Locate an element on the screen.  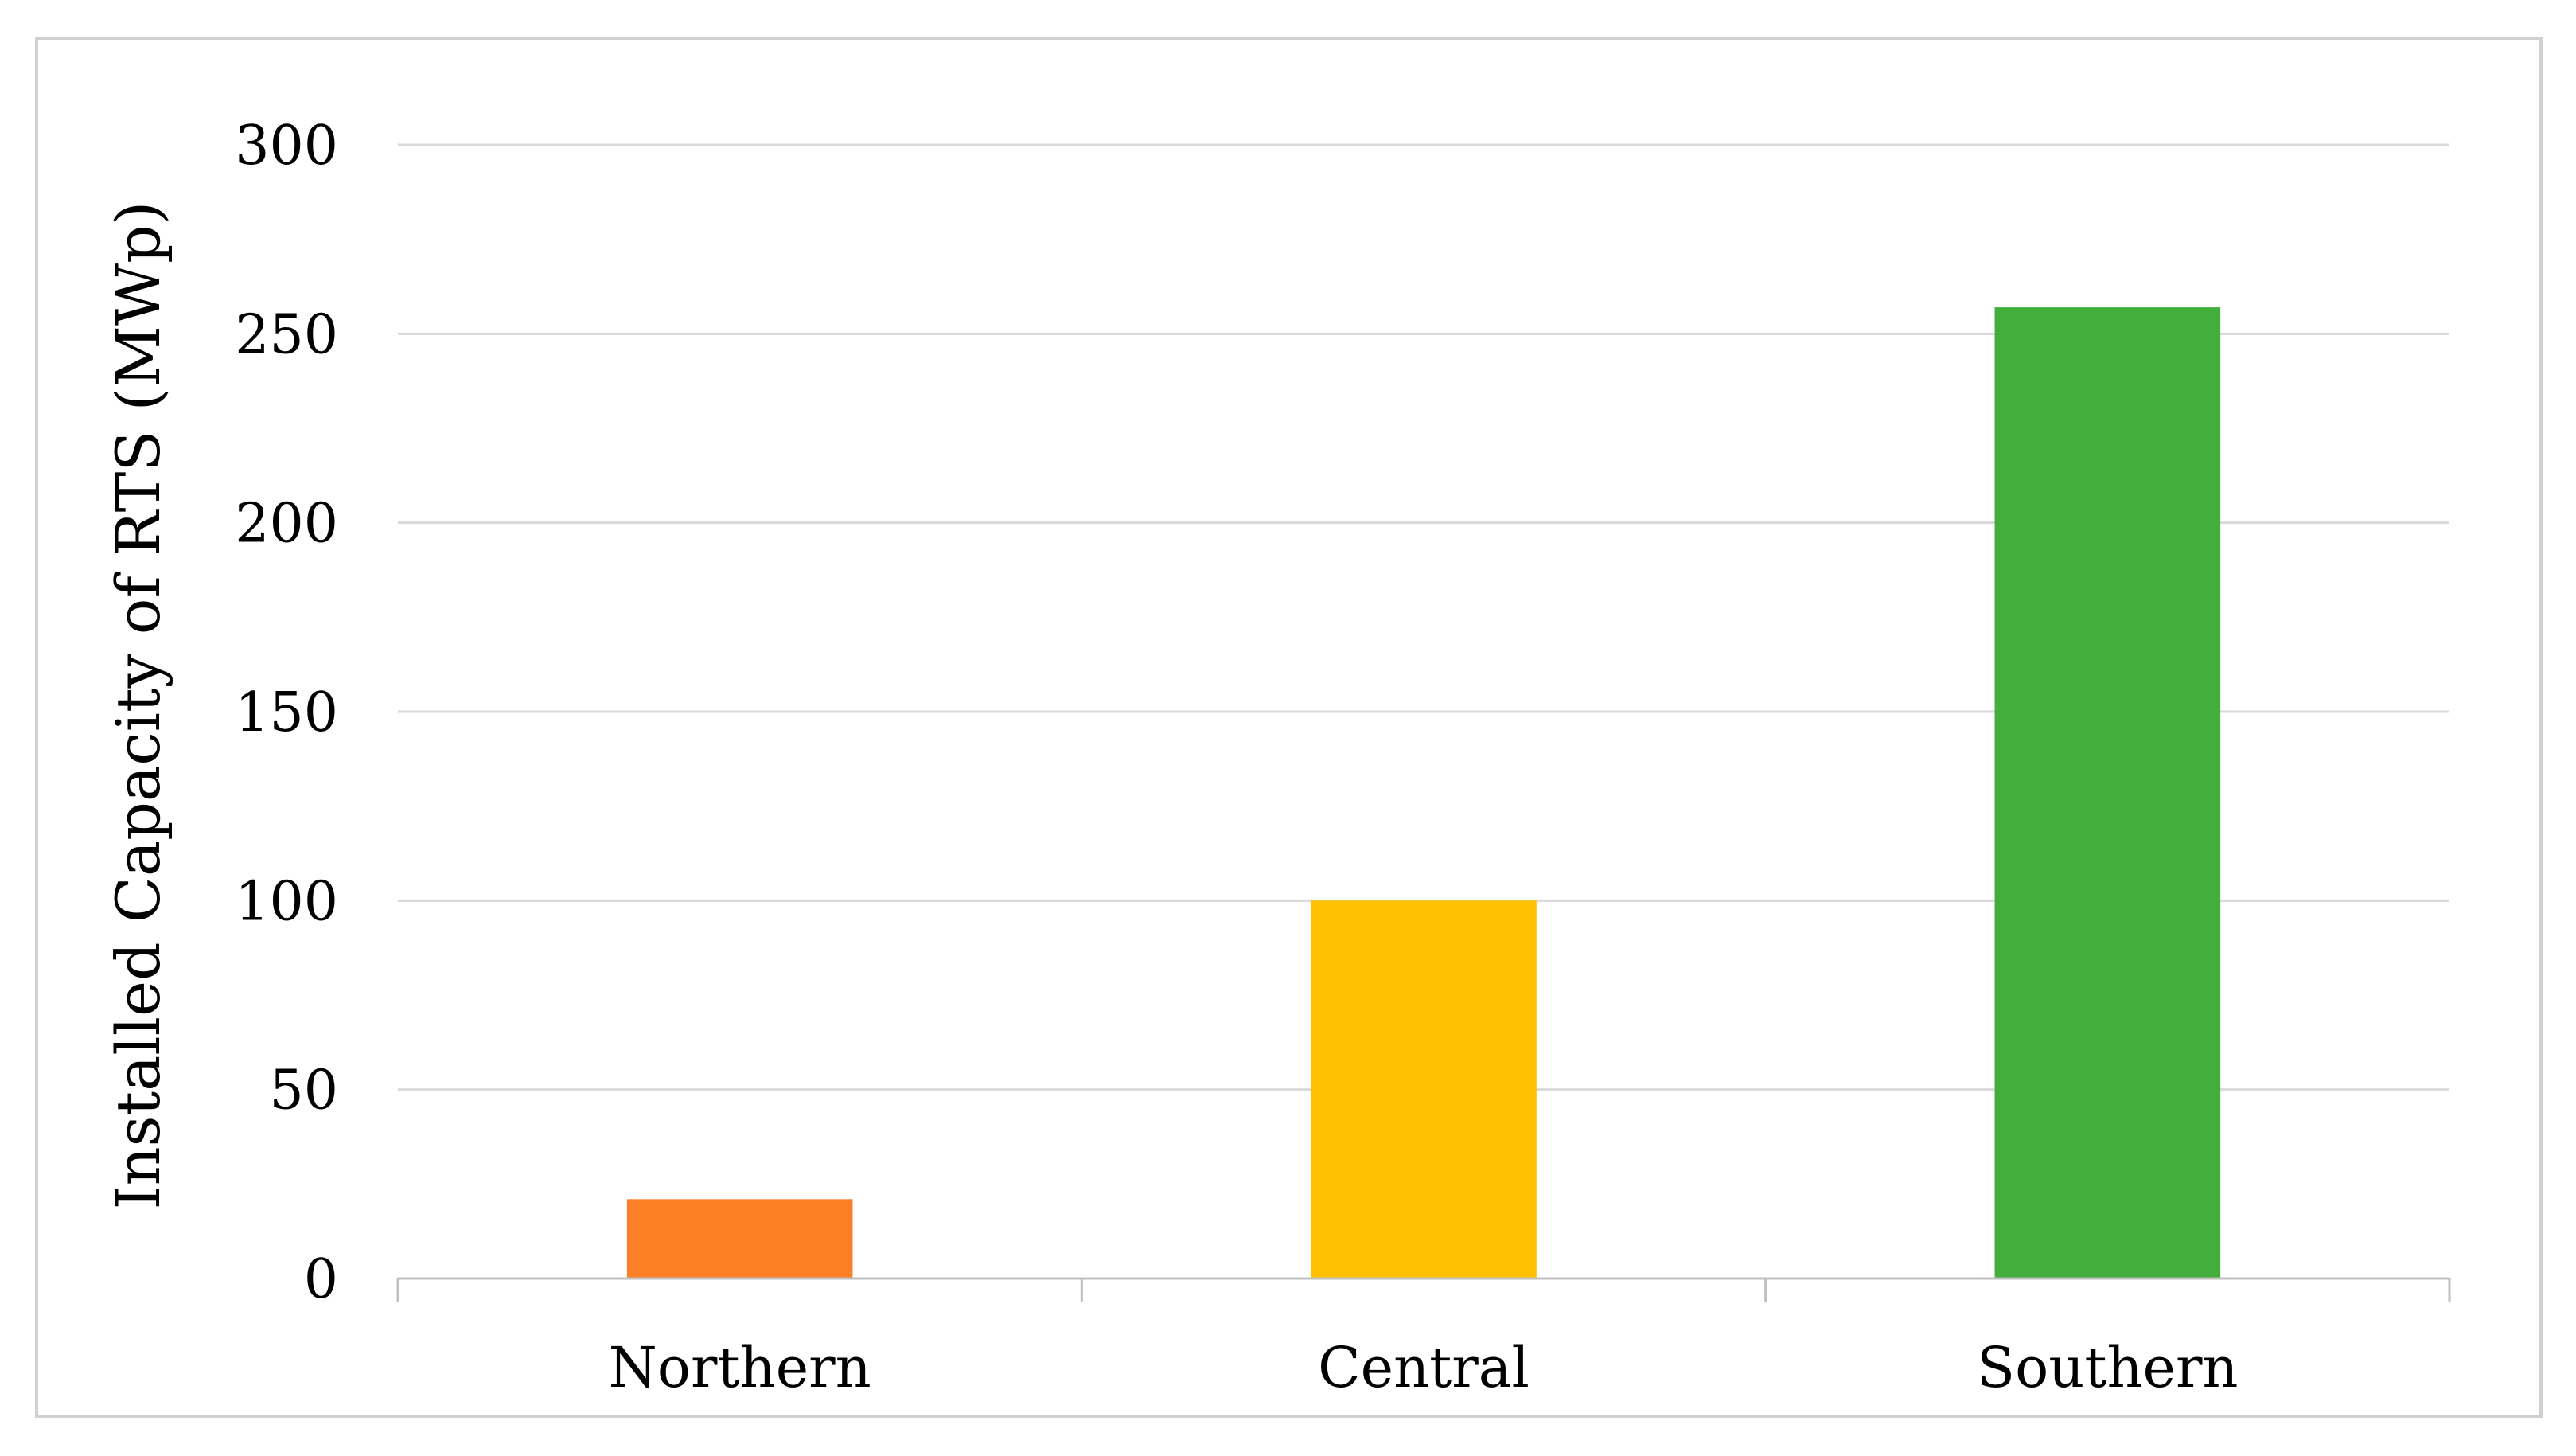
y-tick-label: 0 is located at coordinates (321, 1279).